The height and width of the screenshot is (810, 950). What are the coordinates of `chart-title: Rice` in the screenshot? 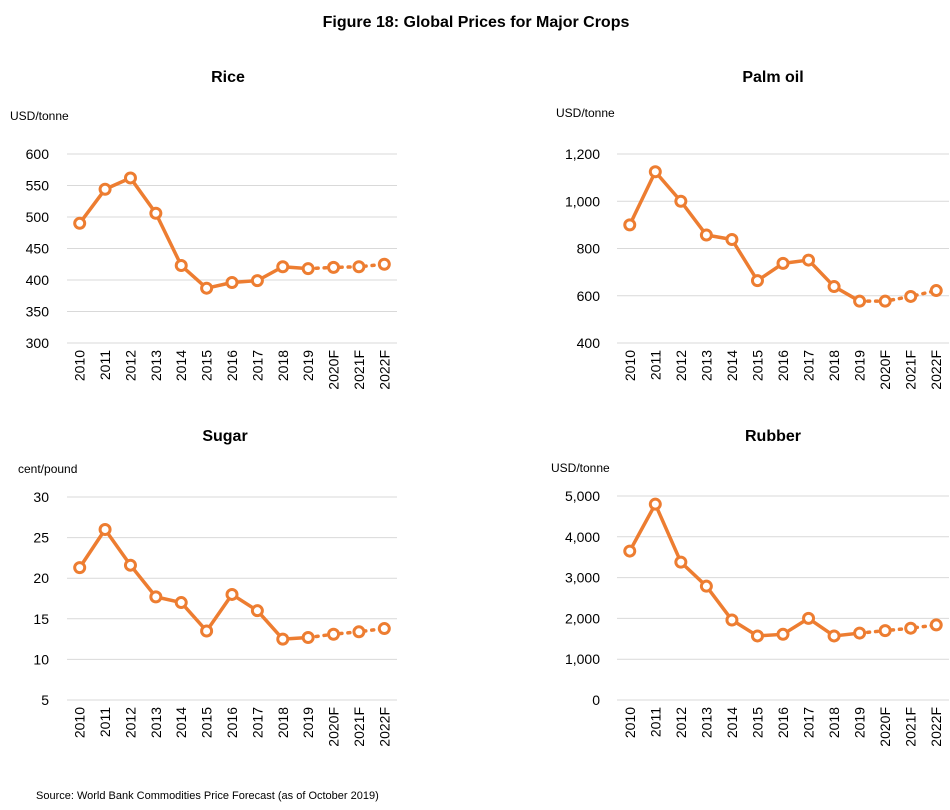 It's located at (228, 77).